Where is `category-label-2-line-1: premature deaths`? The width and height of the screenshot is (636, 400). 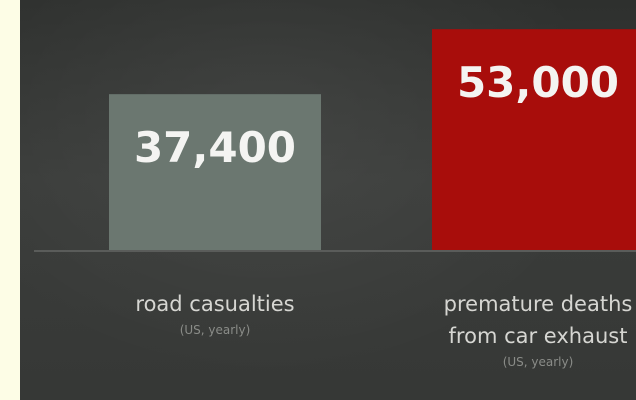 category-label-2-line-1: premature deaths is located at coordinates (538, 304).